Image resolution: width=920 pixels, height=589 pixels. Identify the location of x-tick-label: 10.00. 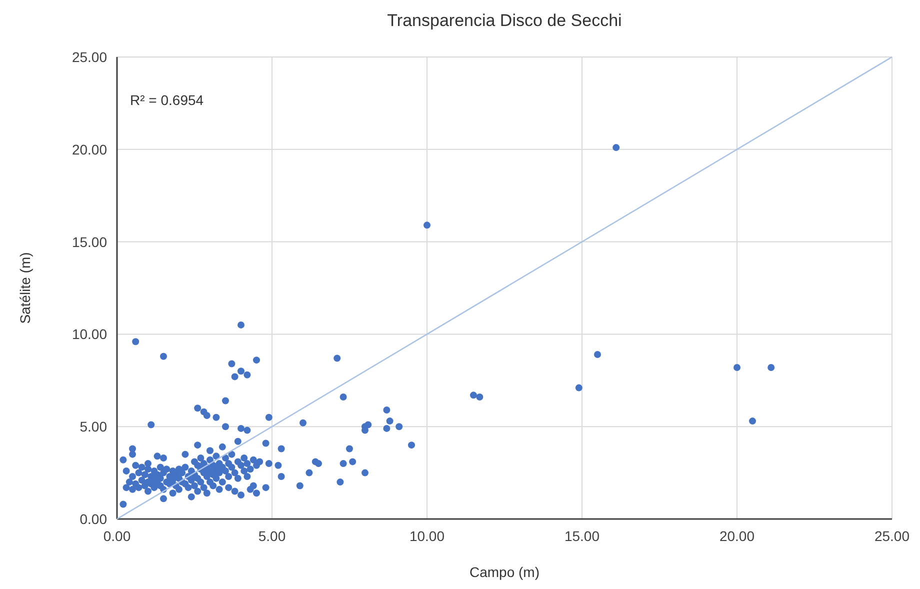
(427, 536).